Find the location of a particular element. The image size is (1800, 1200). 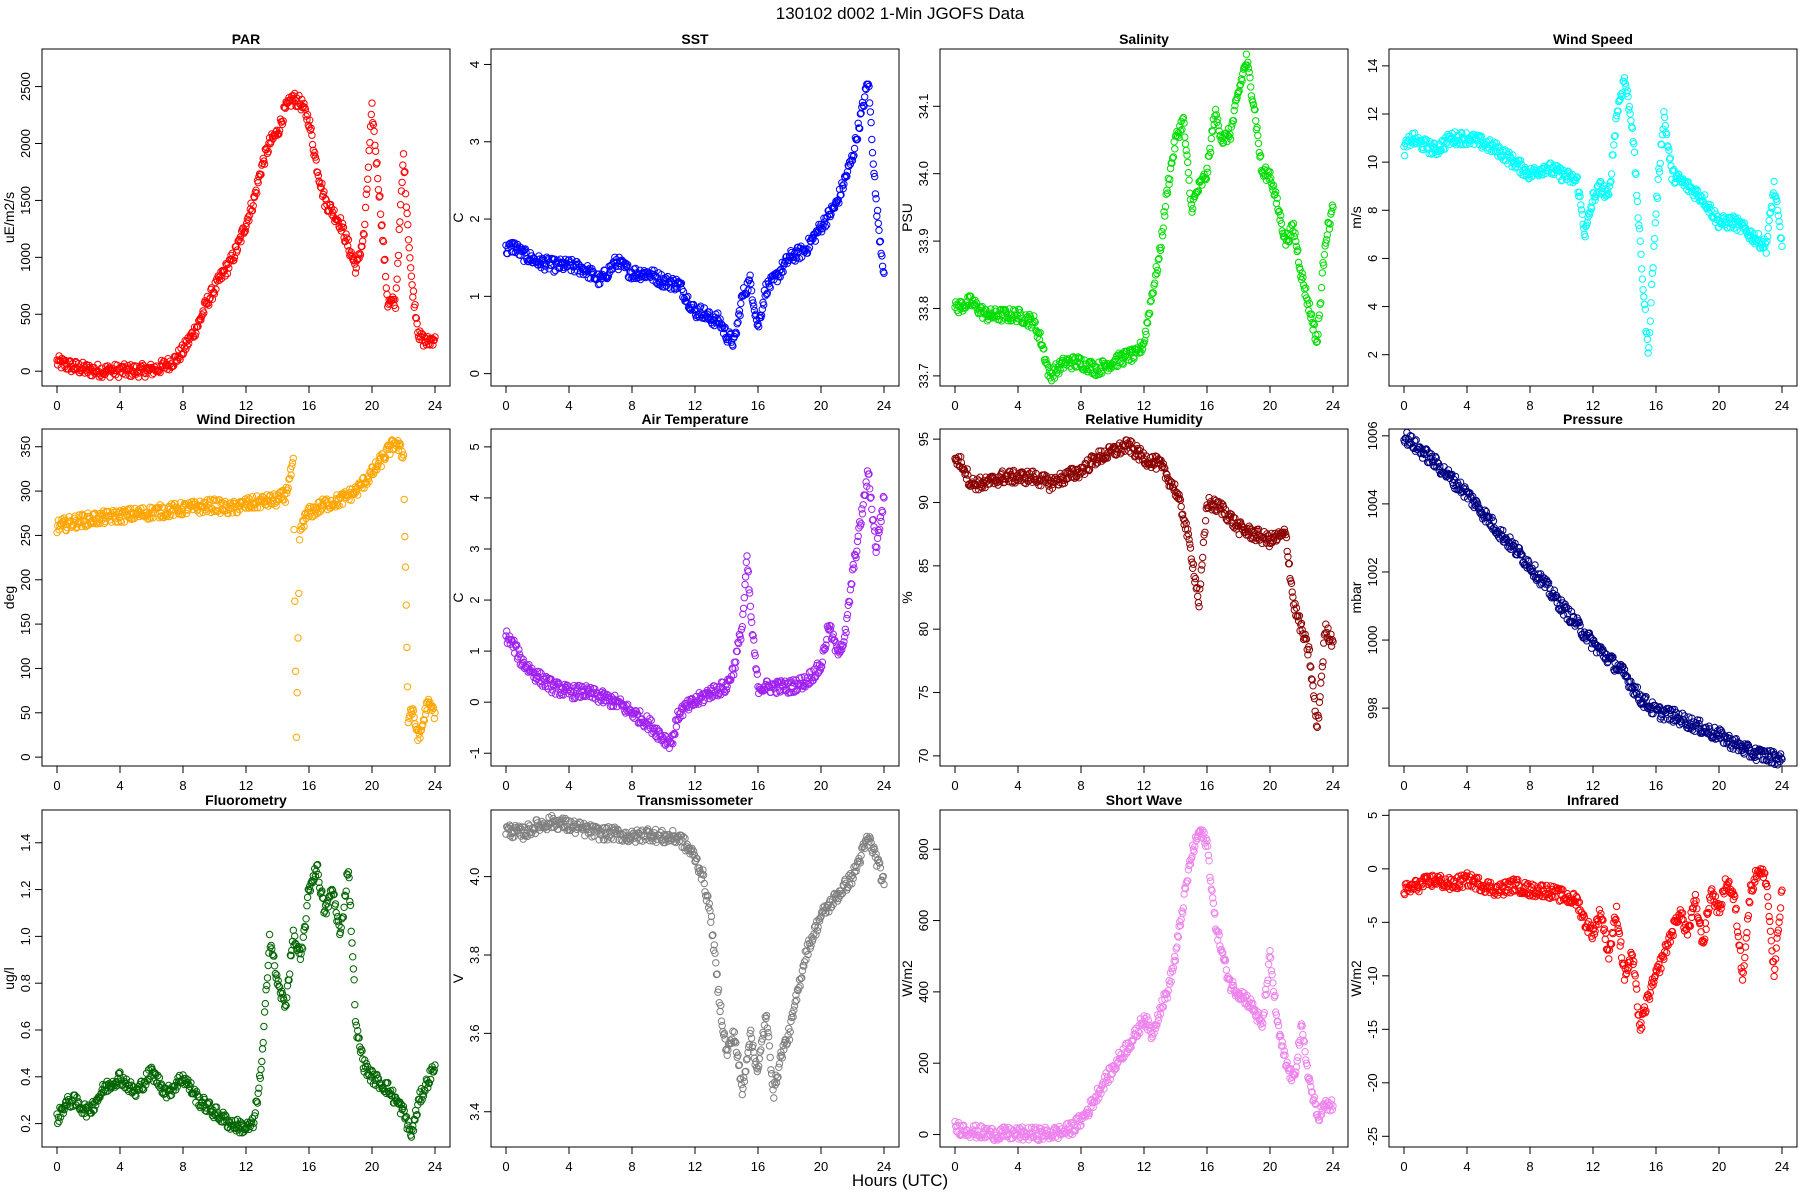

y-tick-label: 1006 is located at coordinates (1372, 435).